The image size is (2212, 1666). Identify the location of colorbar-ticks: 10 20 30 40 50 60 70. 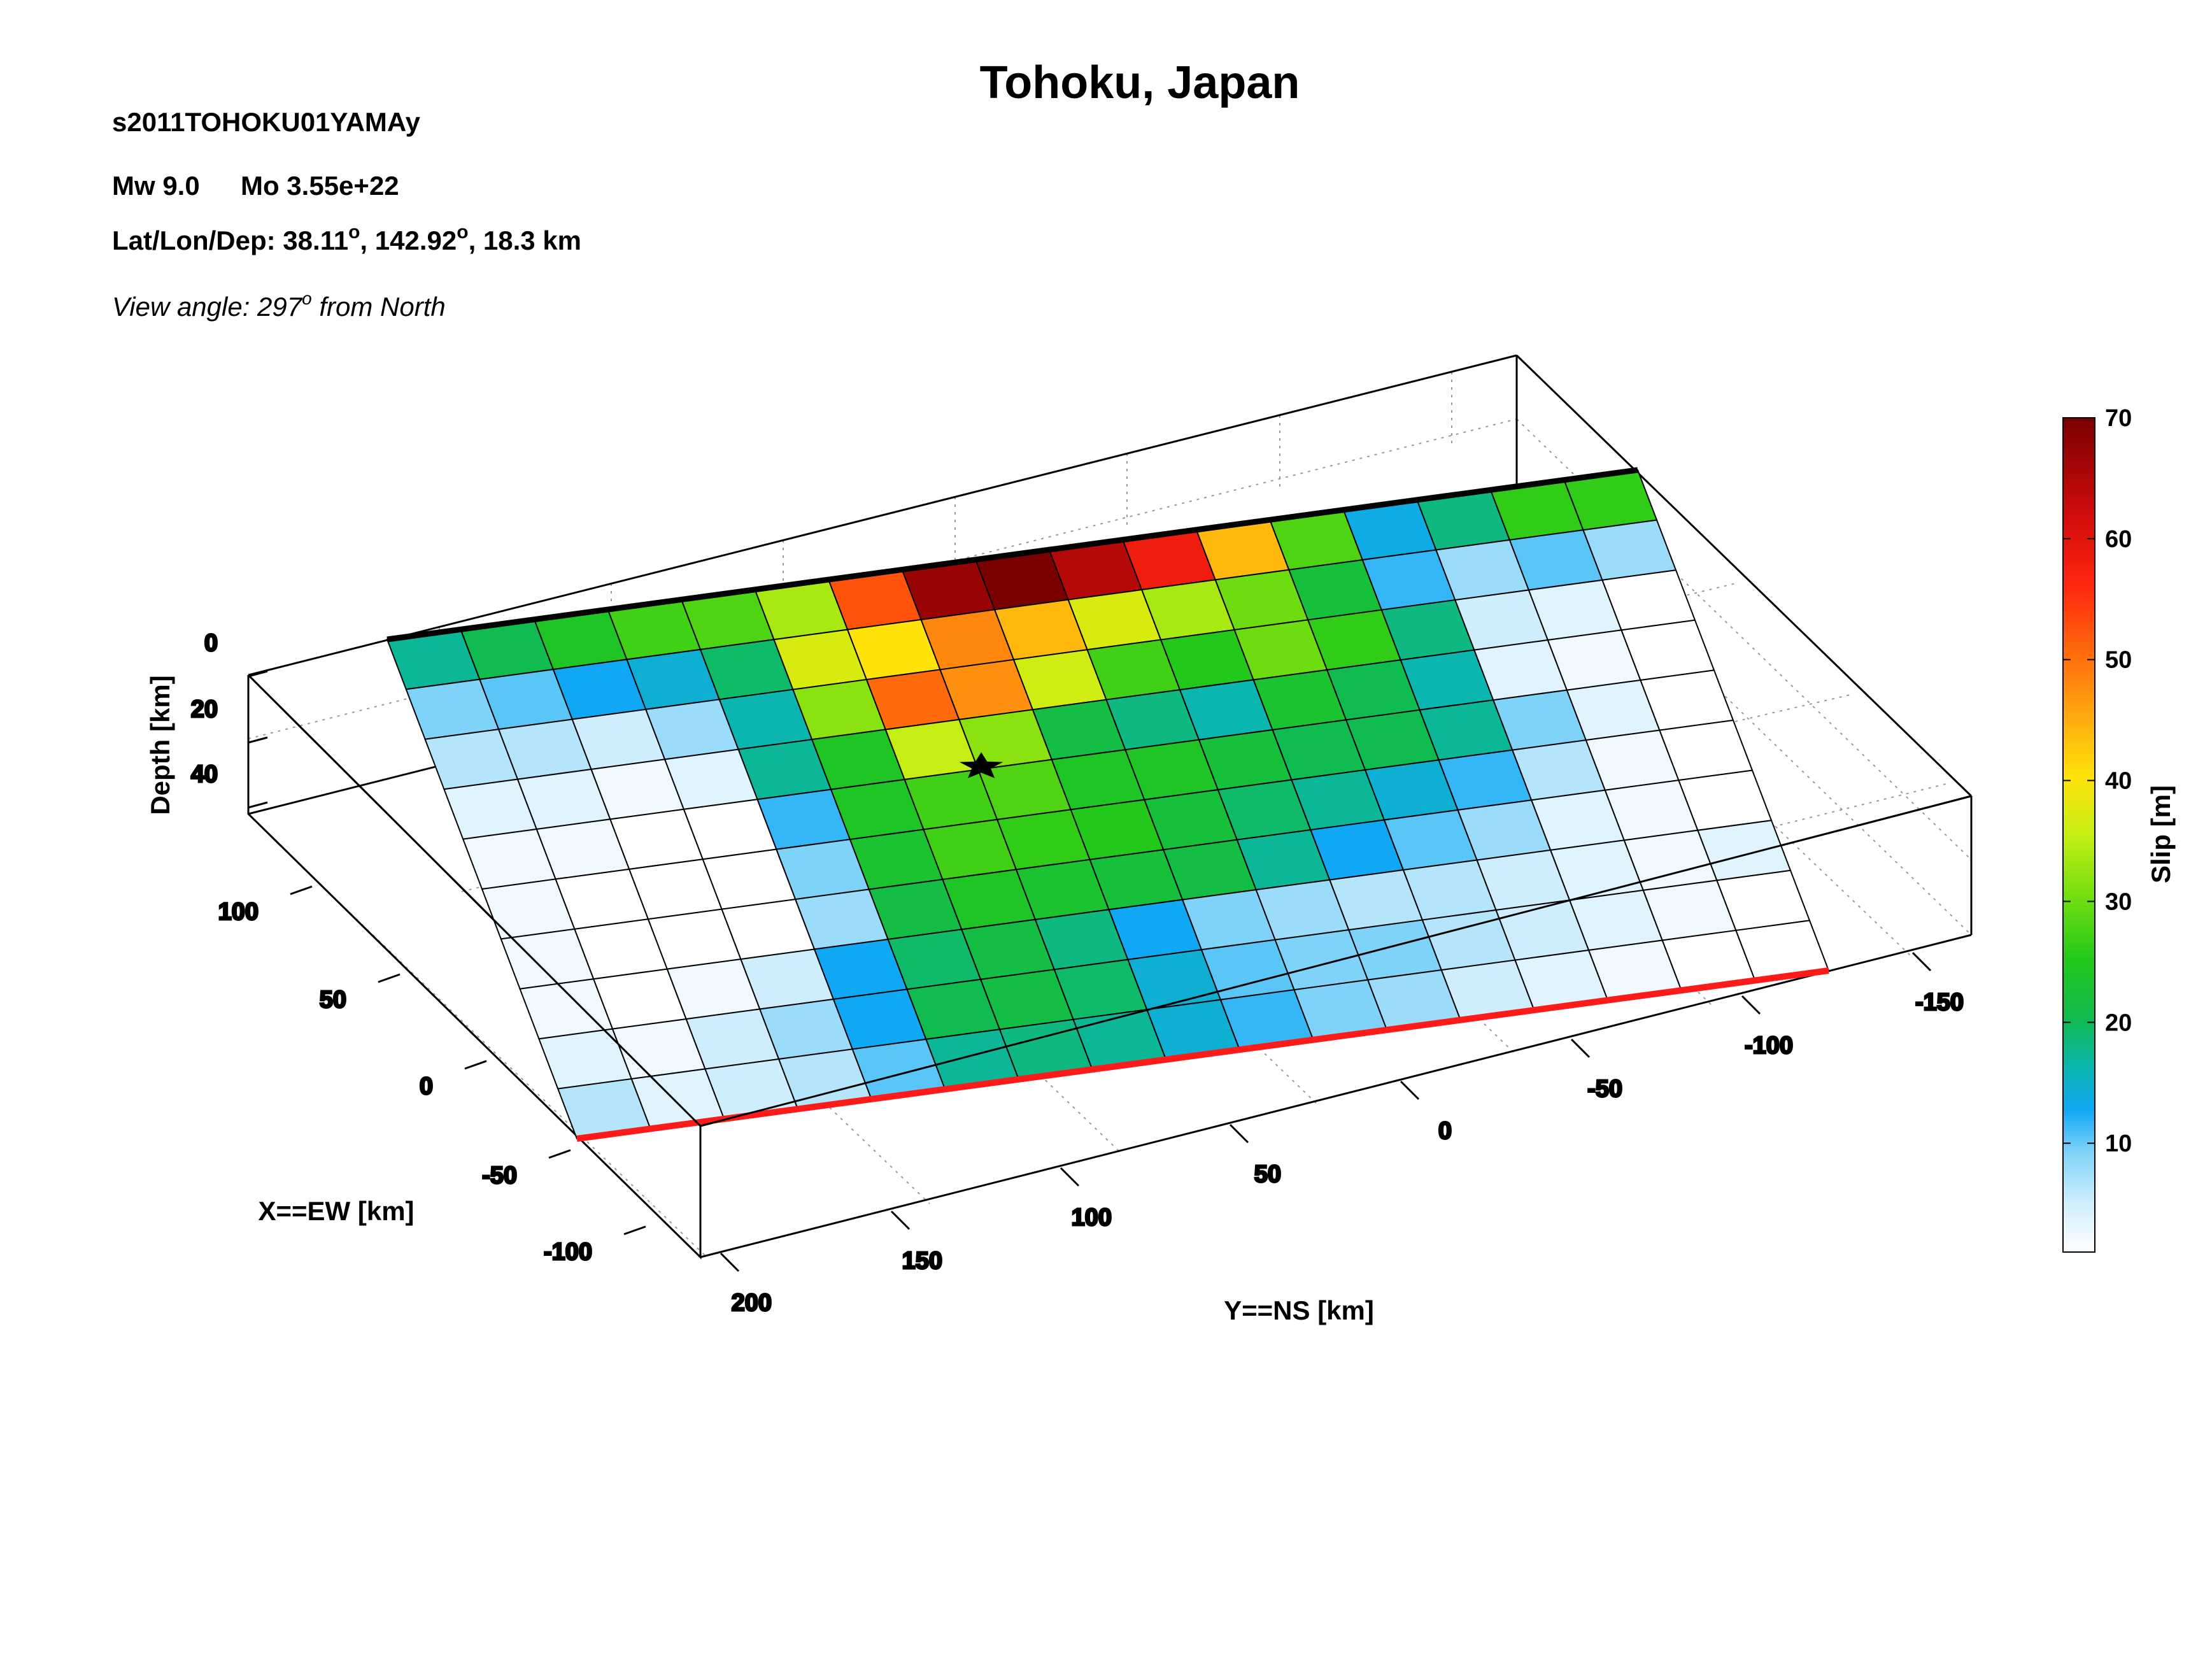
(2097, 781).